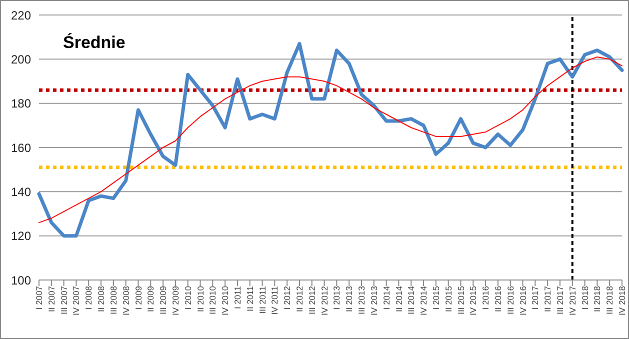 The image size is (629, 339). Describe the element at coordinates (21, 191) in the screenshot. I see `y-tick-label: 140` at that location.